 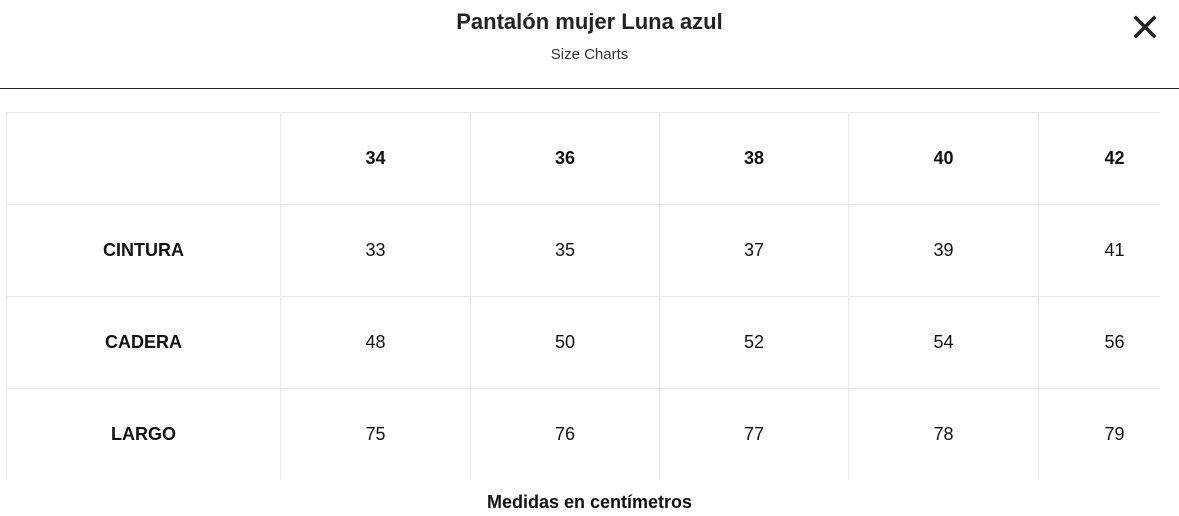 What do you see at coordinates (754, 158) in the screenshot?
I see `size-header: 38` at bounding box center [754, 158].